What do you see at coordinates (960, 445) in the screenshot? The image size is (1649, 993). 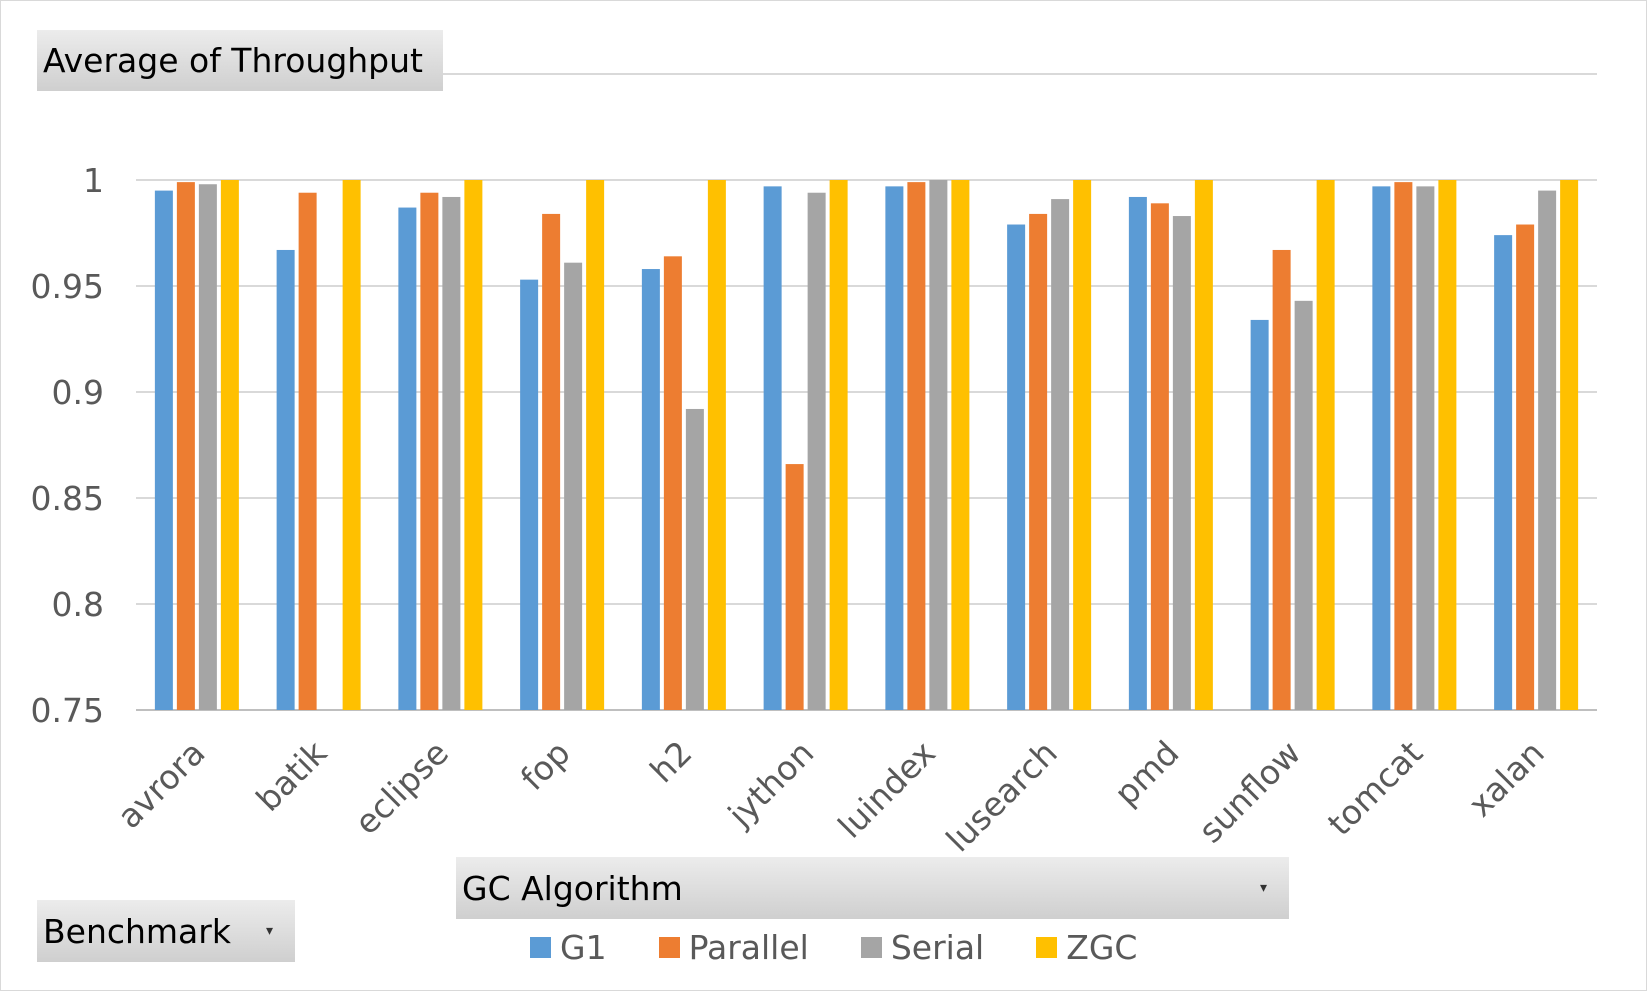 I see `bar-zgc-luindex` at bounding box center [960, 445].